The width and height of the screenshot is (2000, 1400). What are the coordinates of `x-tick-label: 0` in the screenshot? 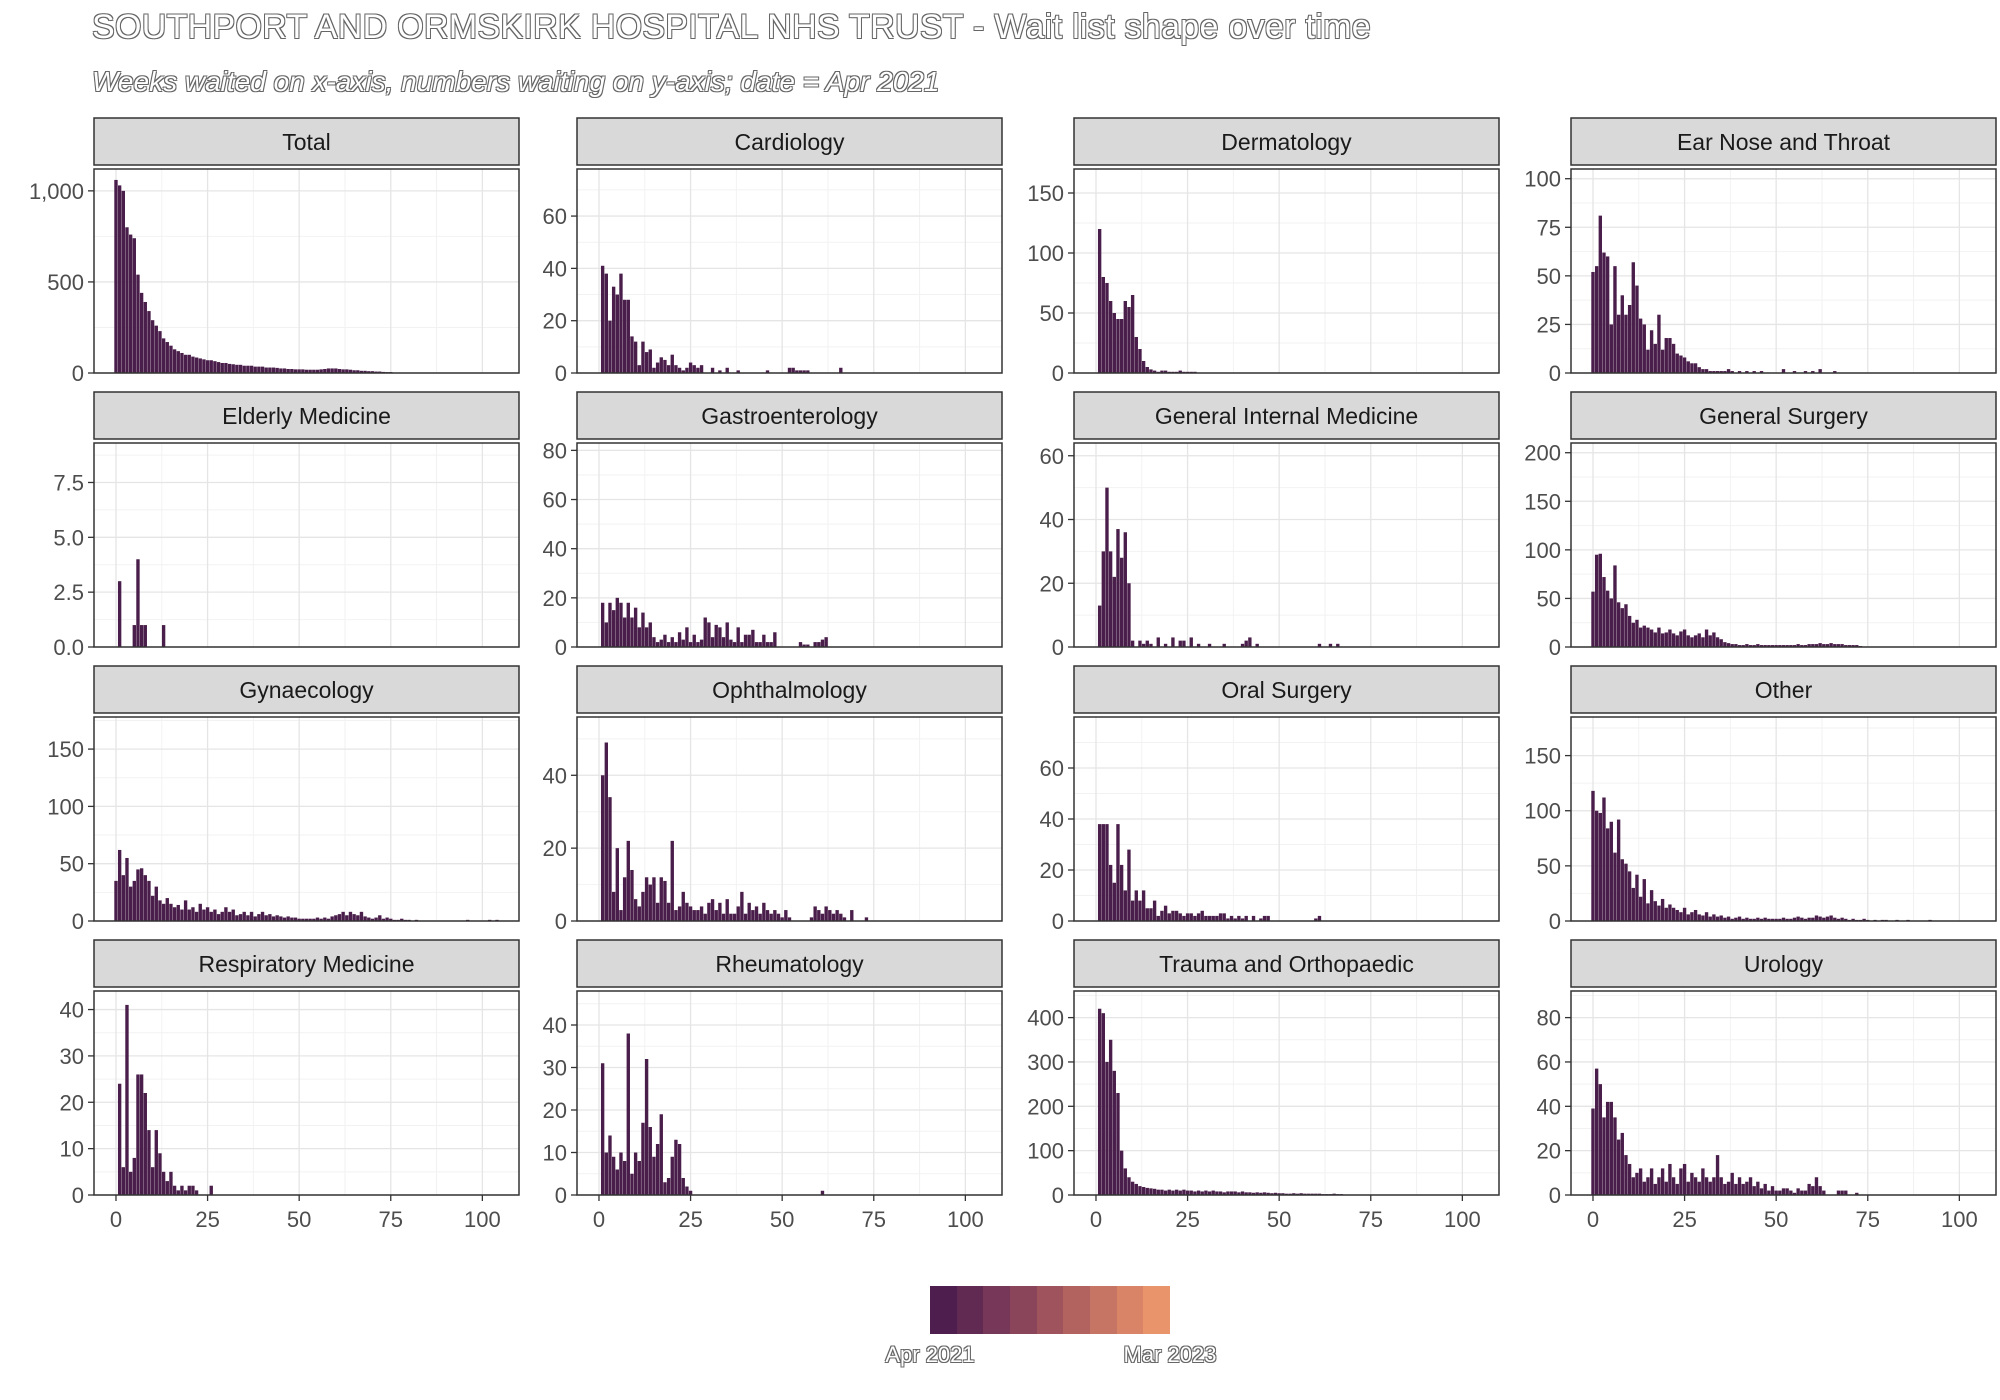 It's located at (1593, 1219).